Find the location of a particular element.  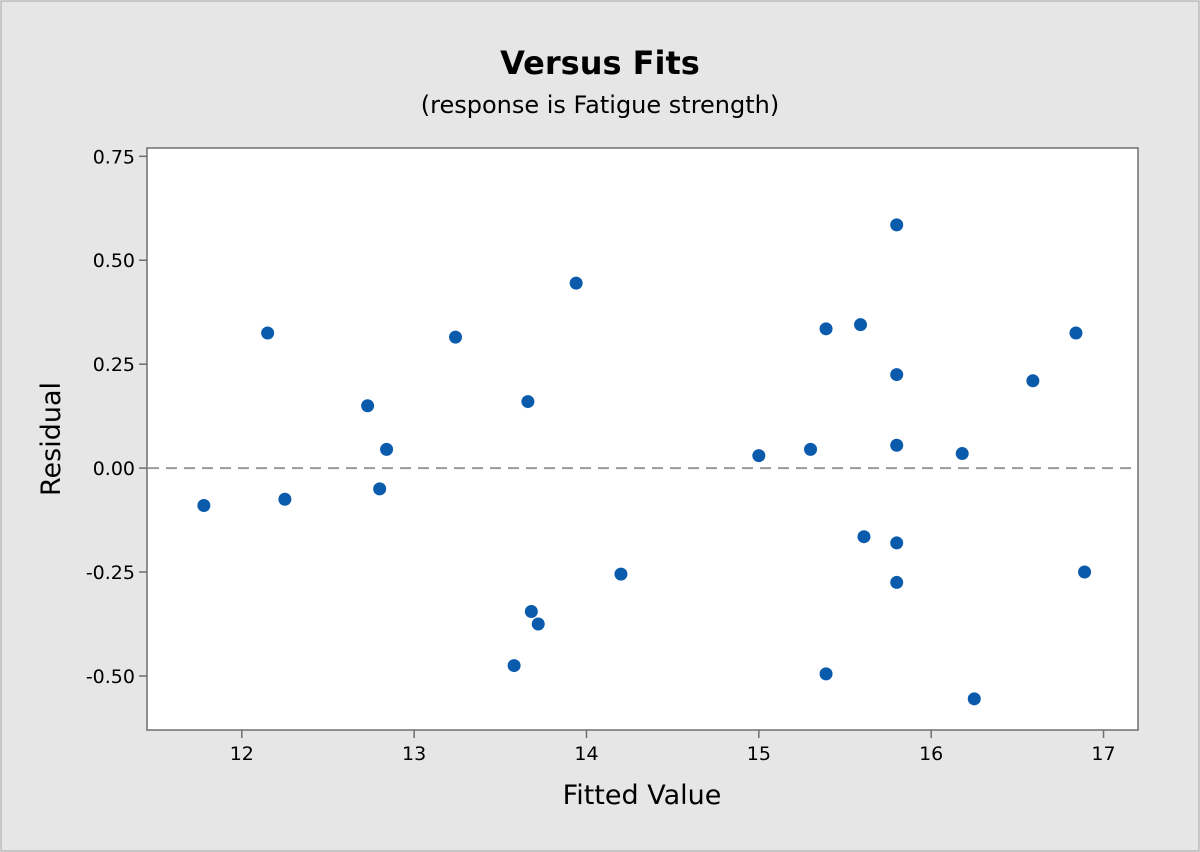

x-axis: 12 13 14 15 16 17 is located at coordinates (673, 747).